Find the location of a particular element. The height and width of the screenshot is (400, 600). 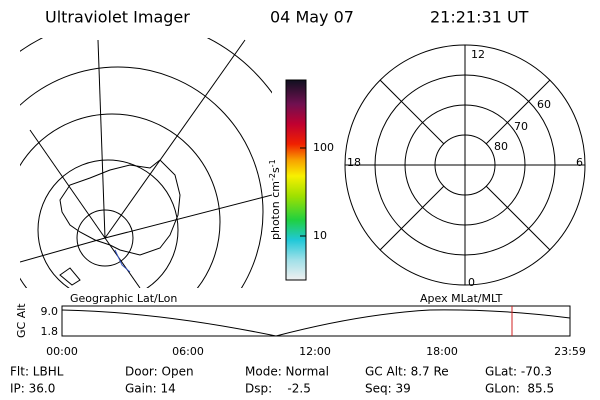

status-field: Gain: 14 is located at coordinates (150, 389).